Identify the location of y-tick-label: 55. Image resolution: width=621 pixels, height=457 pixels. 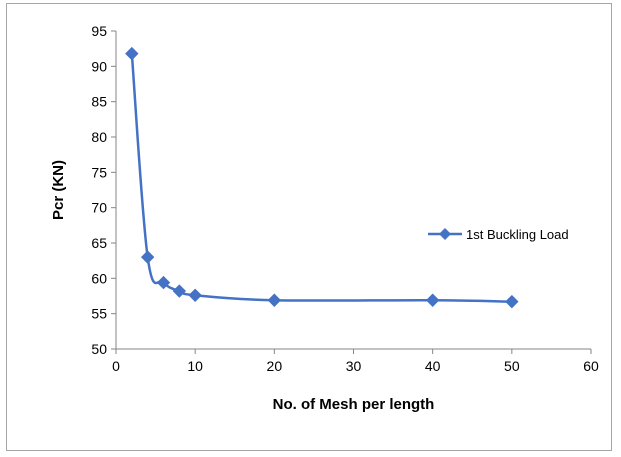
(99, 314).